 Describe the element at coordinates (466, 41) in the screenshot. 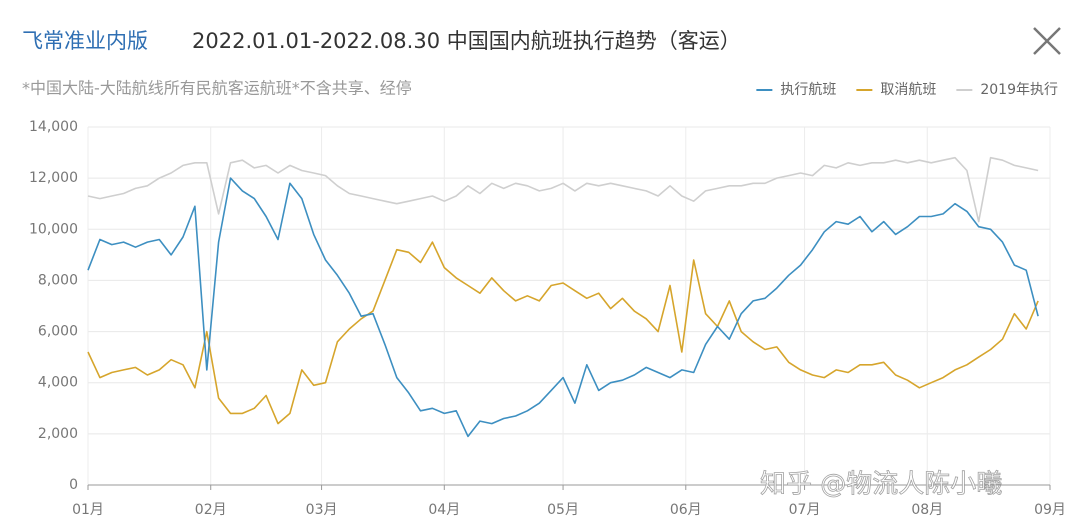

I see `chart-title: 2022.01.01-2022.08.30 中国国内航班执行趋势（客运）` at that location.